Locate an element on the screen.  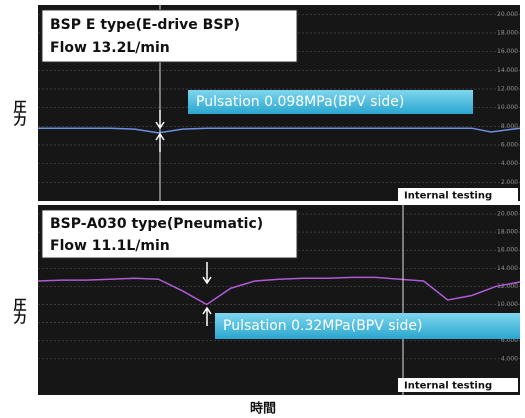
annotation: Pulsation 0.32MPa(BPV side) is located at coordinates (322, 326).